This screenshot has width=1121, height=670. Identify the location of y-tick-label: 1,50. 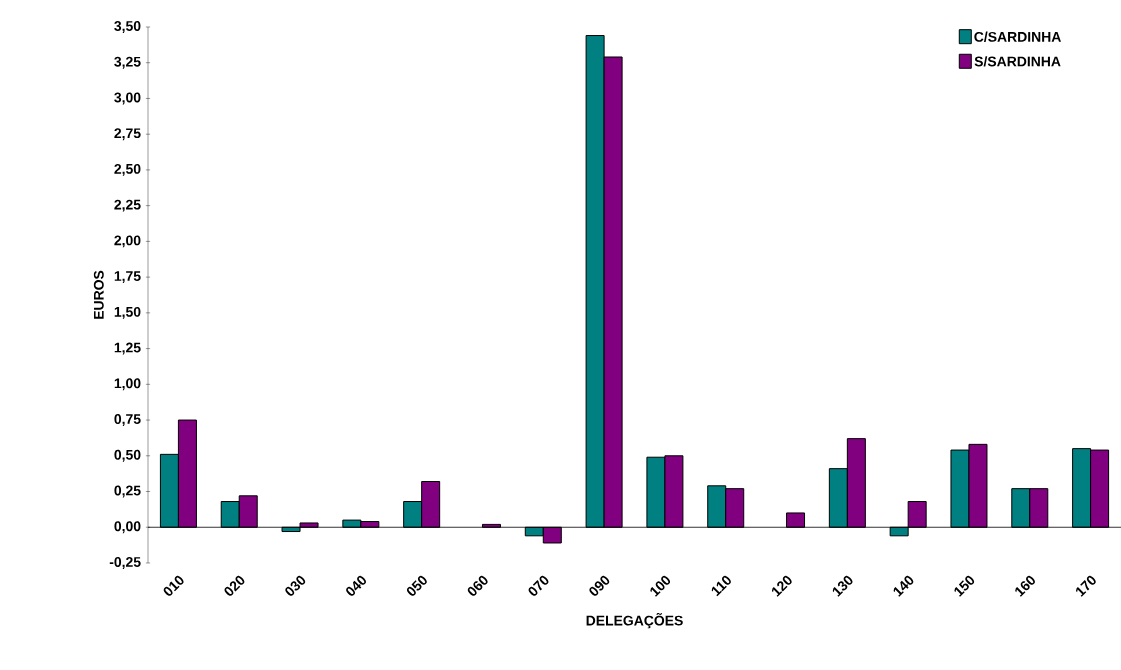
(127, 312).